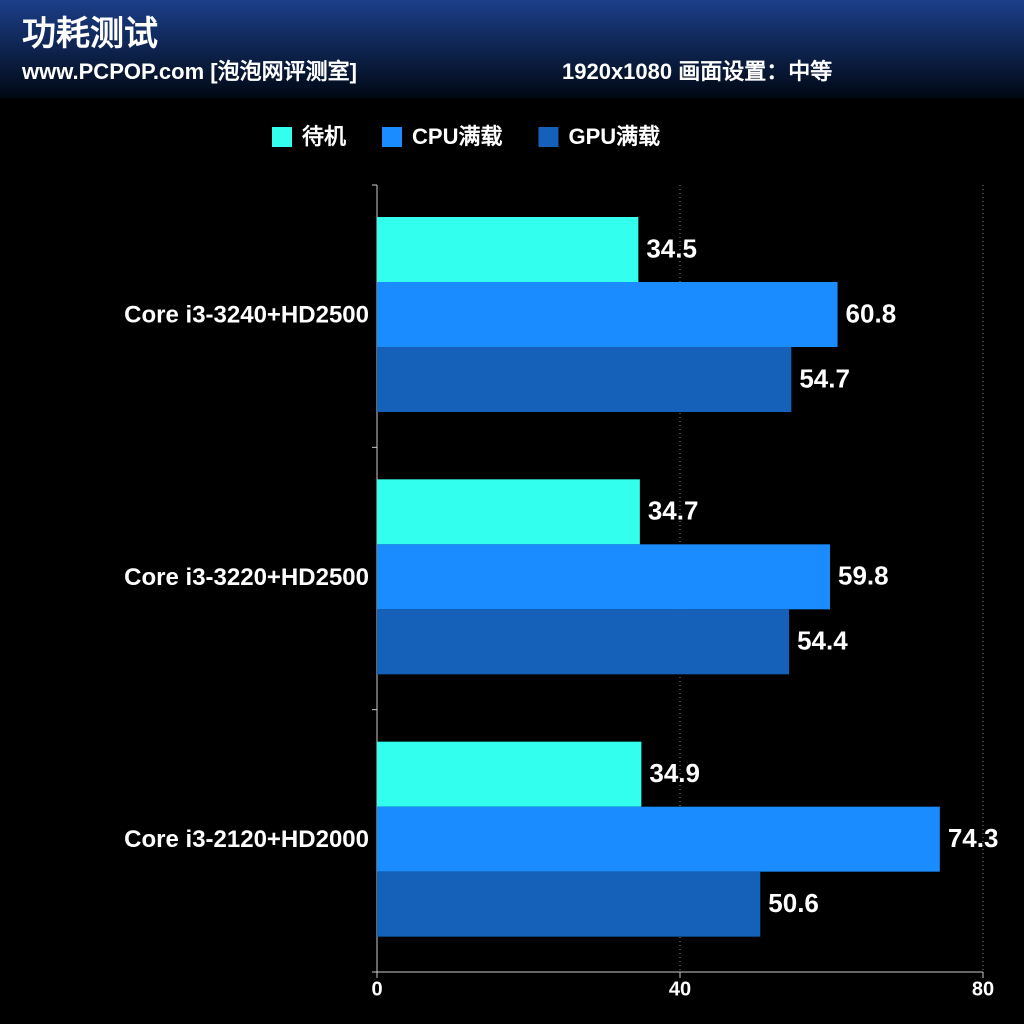 The image size is (1024, 1024). Describe the element at coordinates (973, 838) in the screenshot. I see `value-label: 74.3` at that location.